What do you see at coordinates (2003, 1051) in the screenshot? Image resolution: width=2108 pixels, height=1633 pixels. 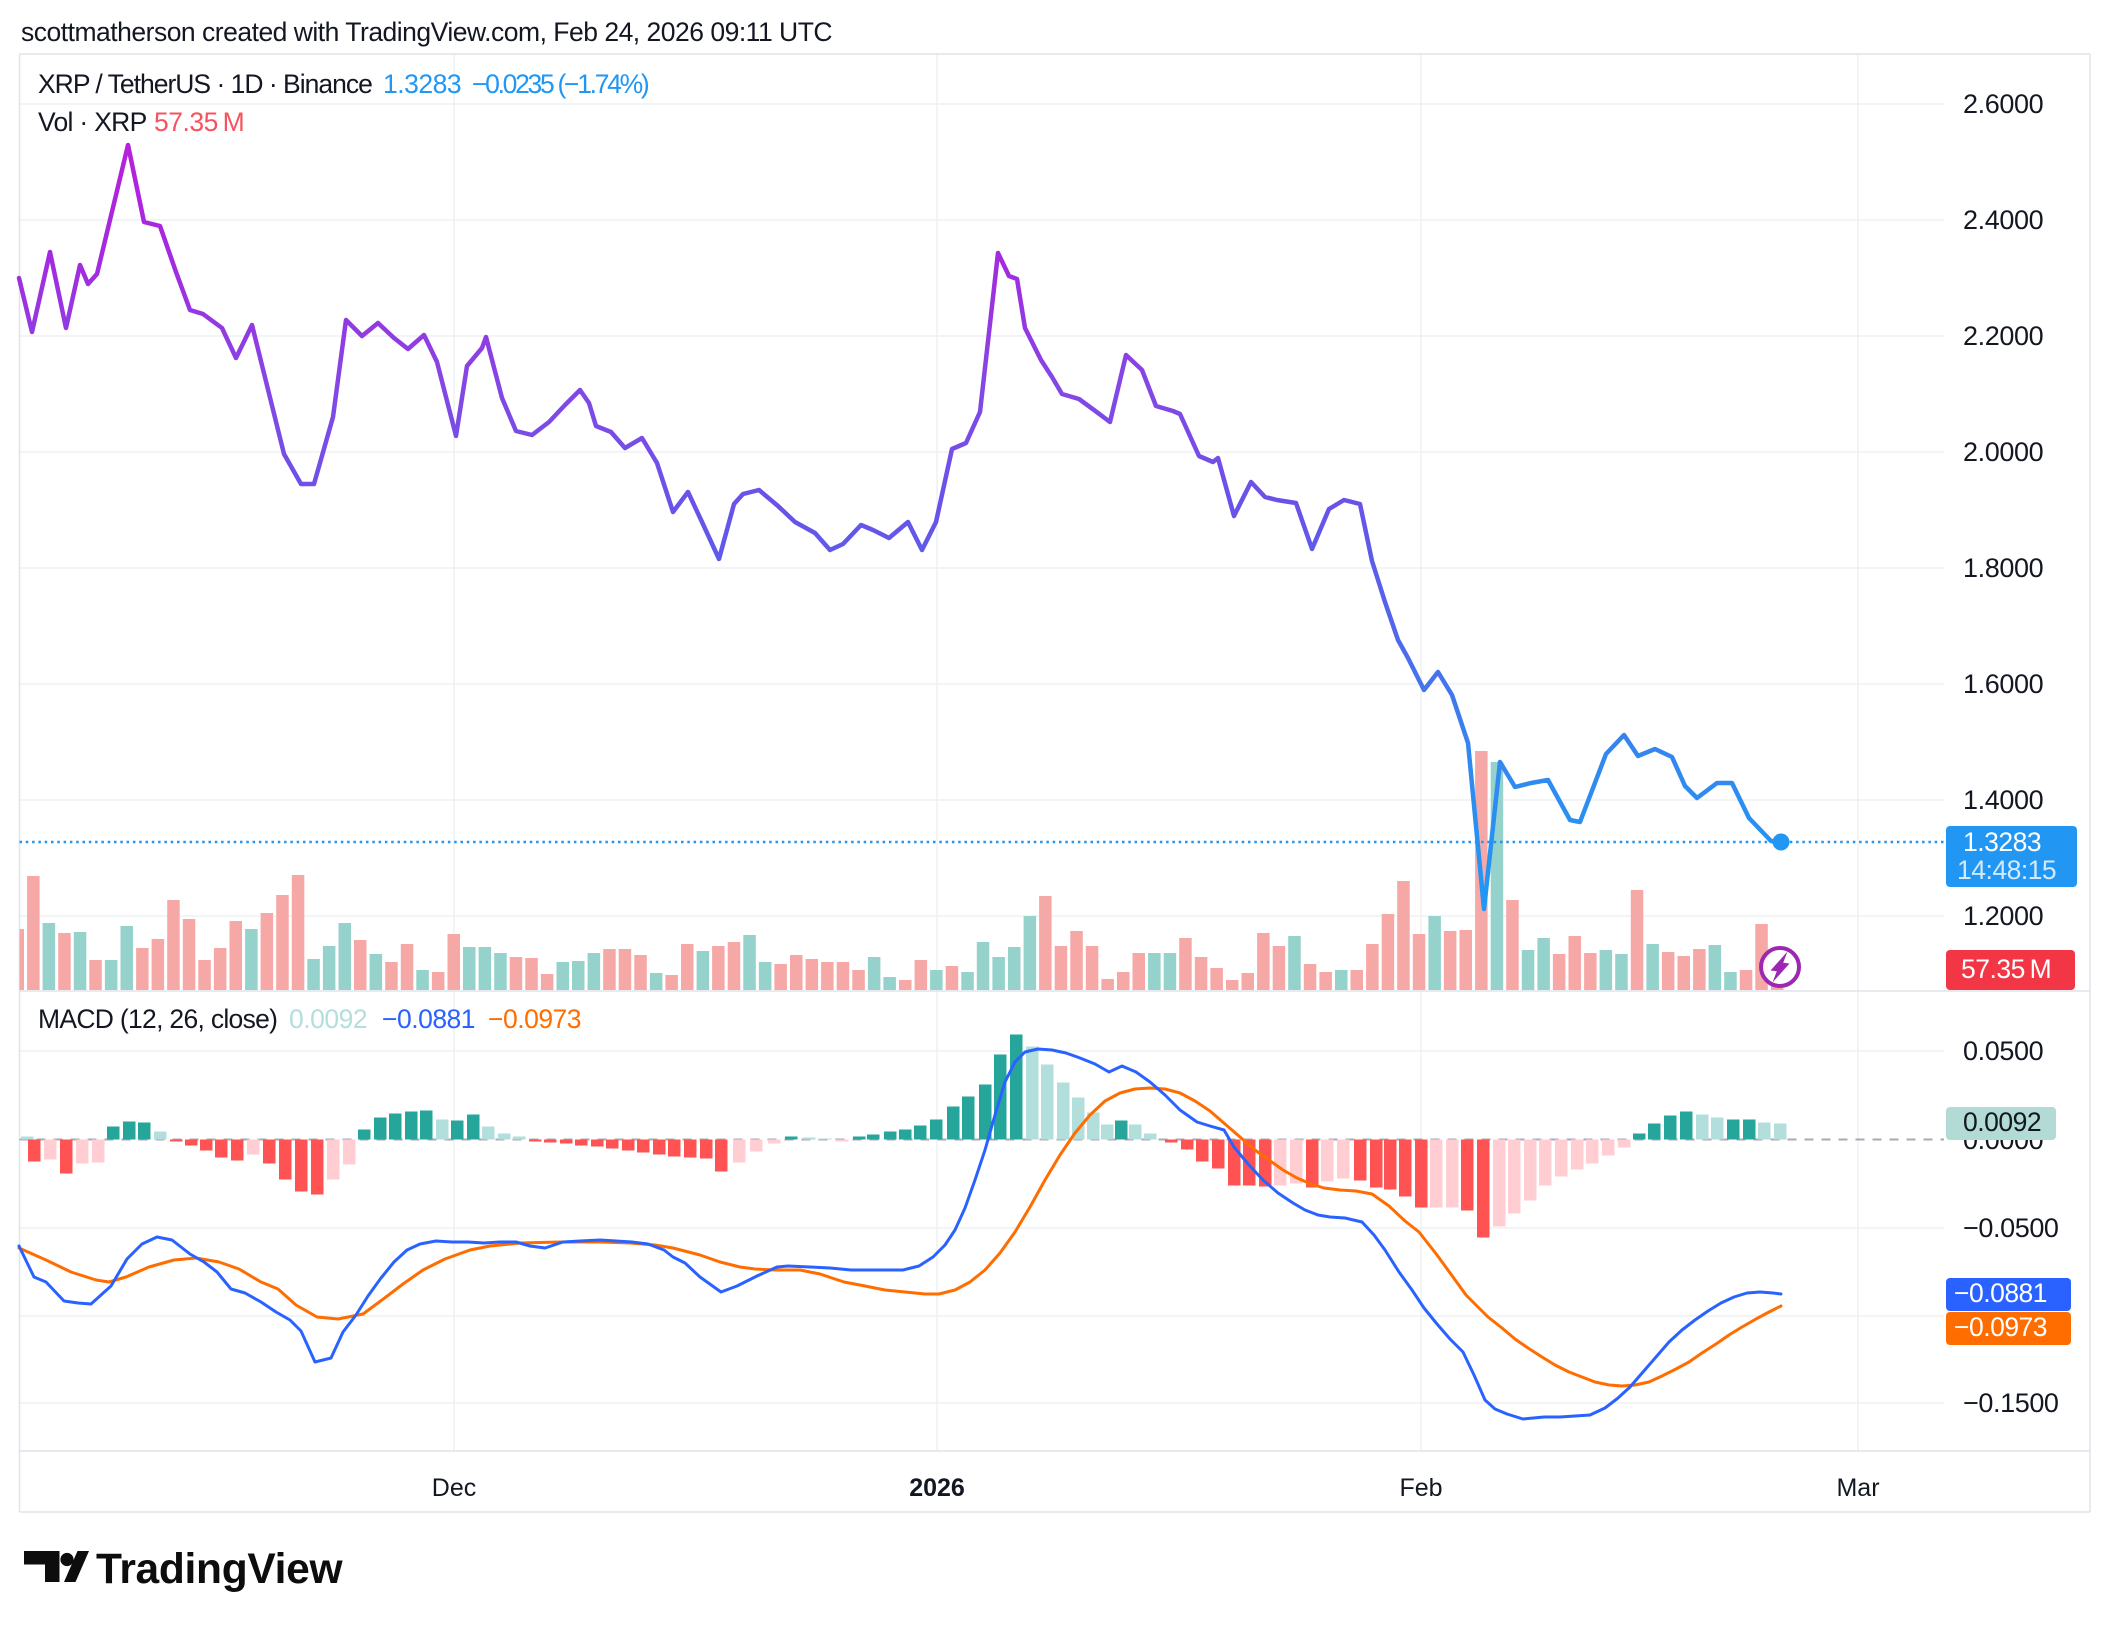 I see `svg-text: 0.0500` at bounding box center [2003, 1051].